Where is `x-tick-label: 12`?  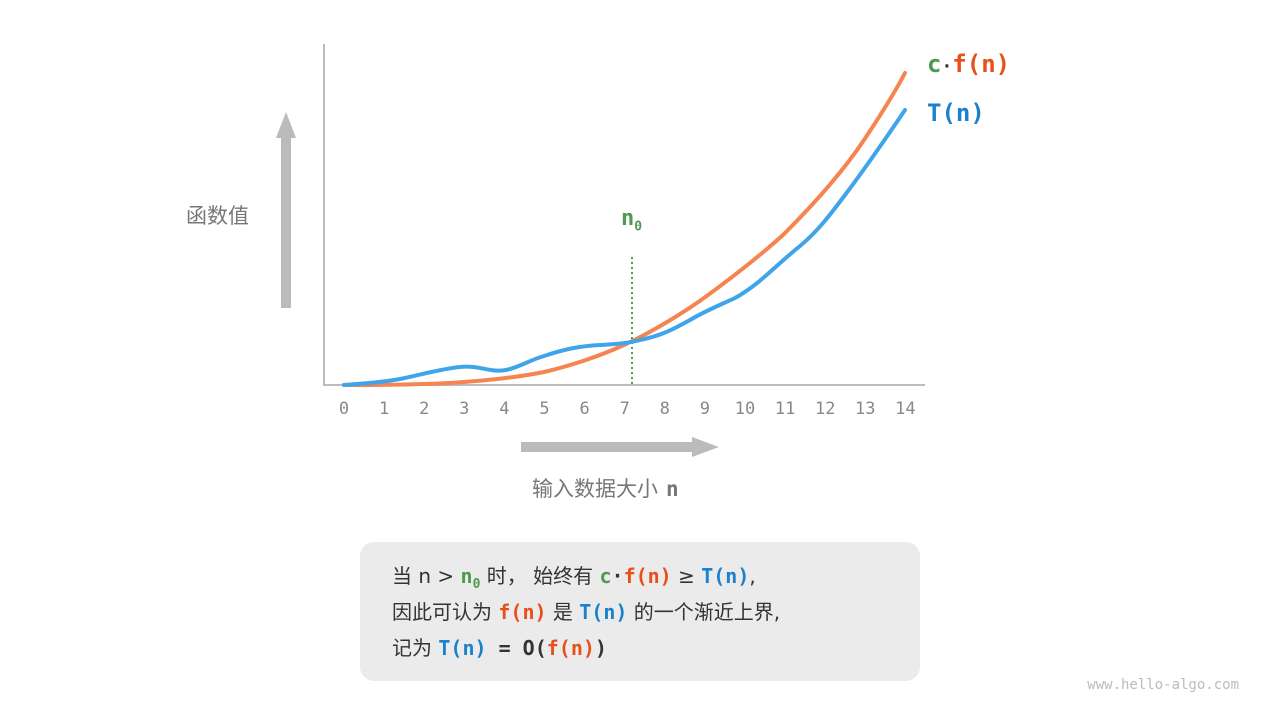 x-tick-label: 12 is located at coordinates (825, 409).